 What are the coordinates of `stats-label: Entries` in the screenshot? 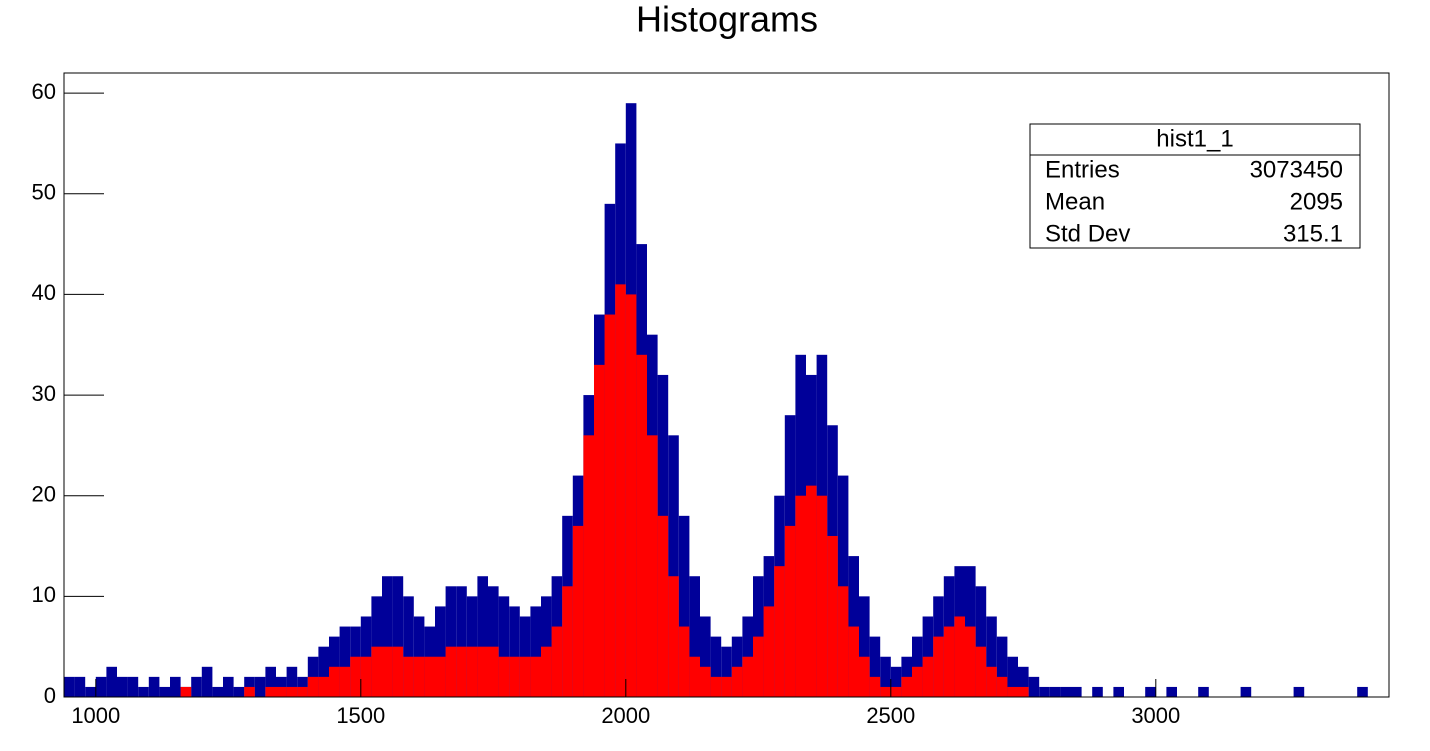 It's located at (1082, 169).